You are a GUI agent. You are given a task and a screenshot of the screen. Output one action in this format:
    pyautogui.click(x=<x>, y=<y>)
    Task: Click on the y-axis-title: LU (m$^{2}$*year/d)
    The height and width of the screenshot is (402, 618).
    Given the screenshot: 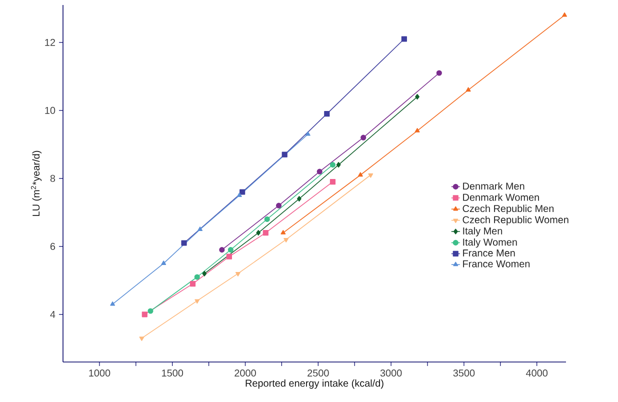 What is the action you would take?
    pyautogui.click(x=36, y=183)
    